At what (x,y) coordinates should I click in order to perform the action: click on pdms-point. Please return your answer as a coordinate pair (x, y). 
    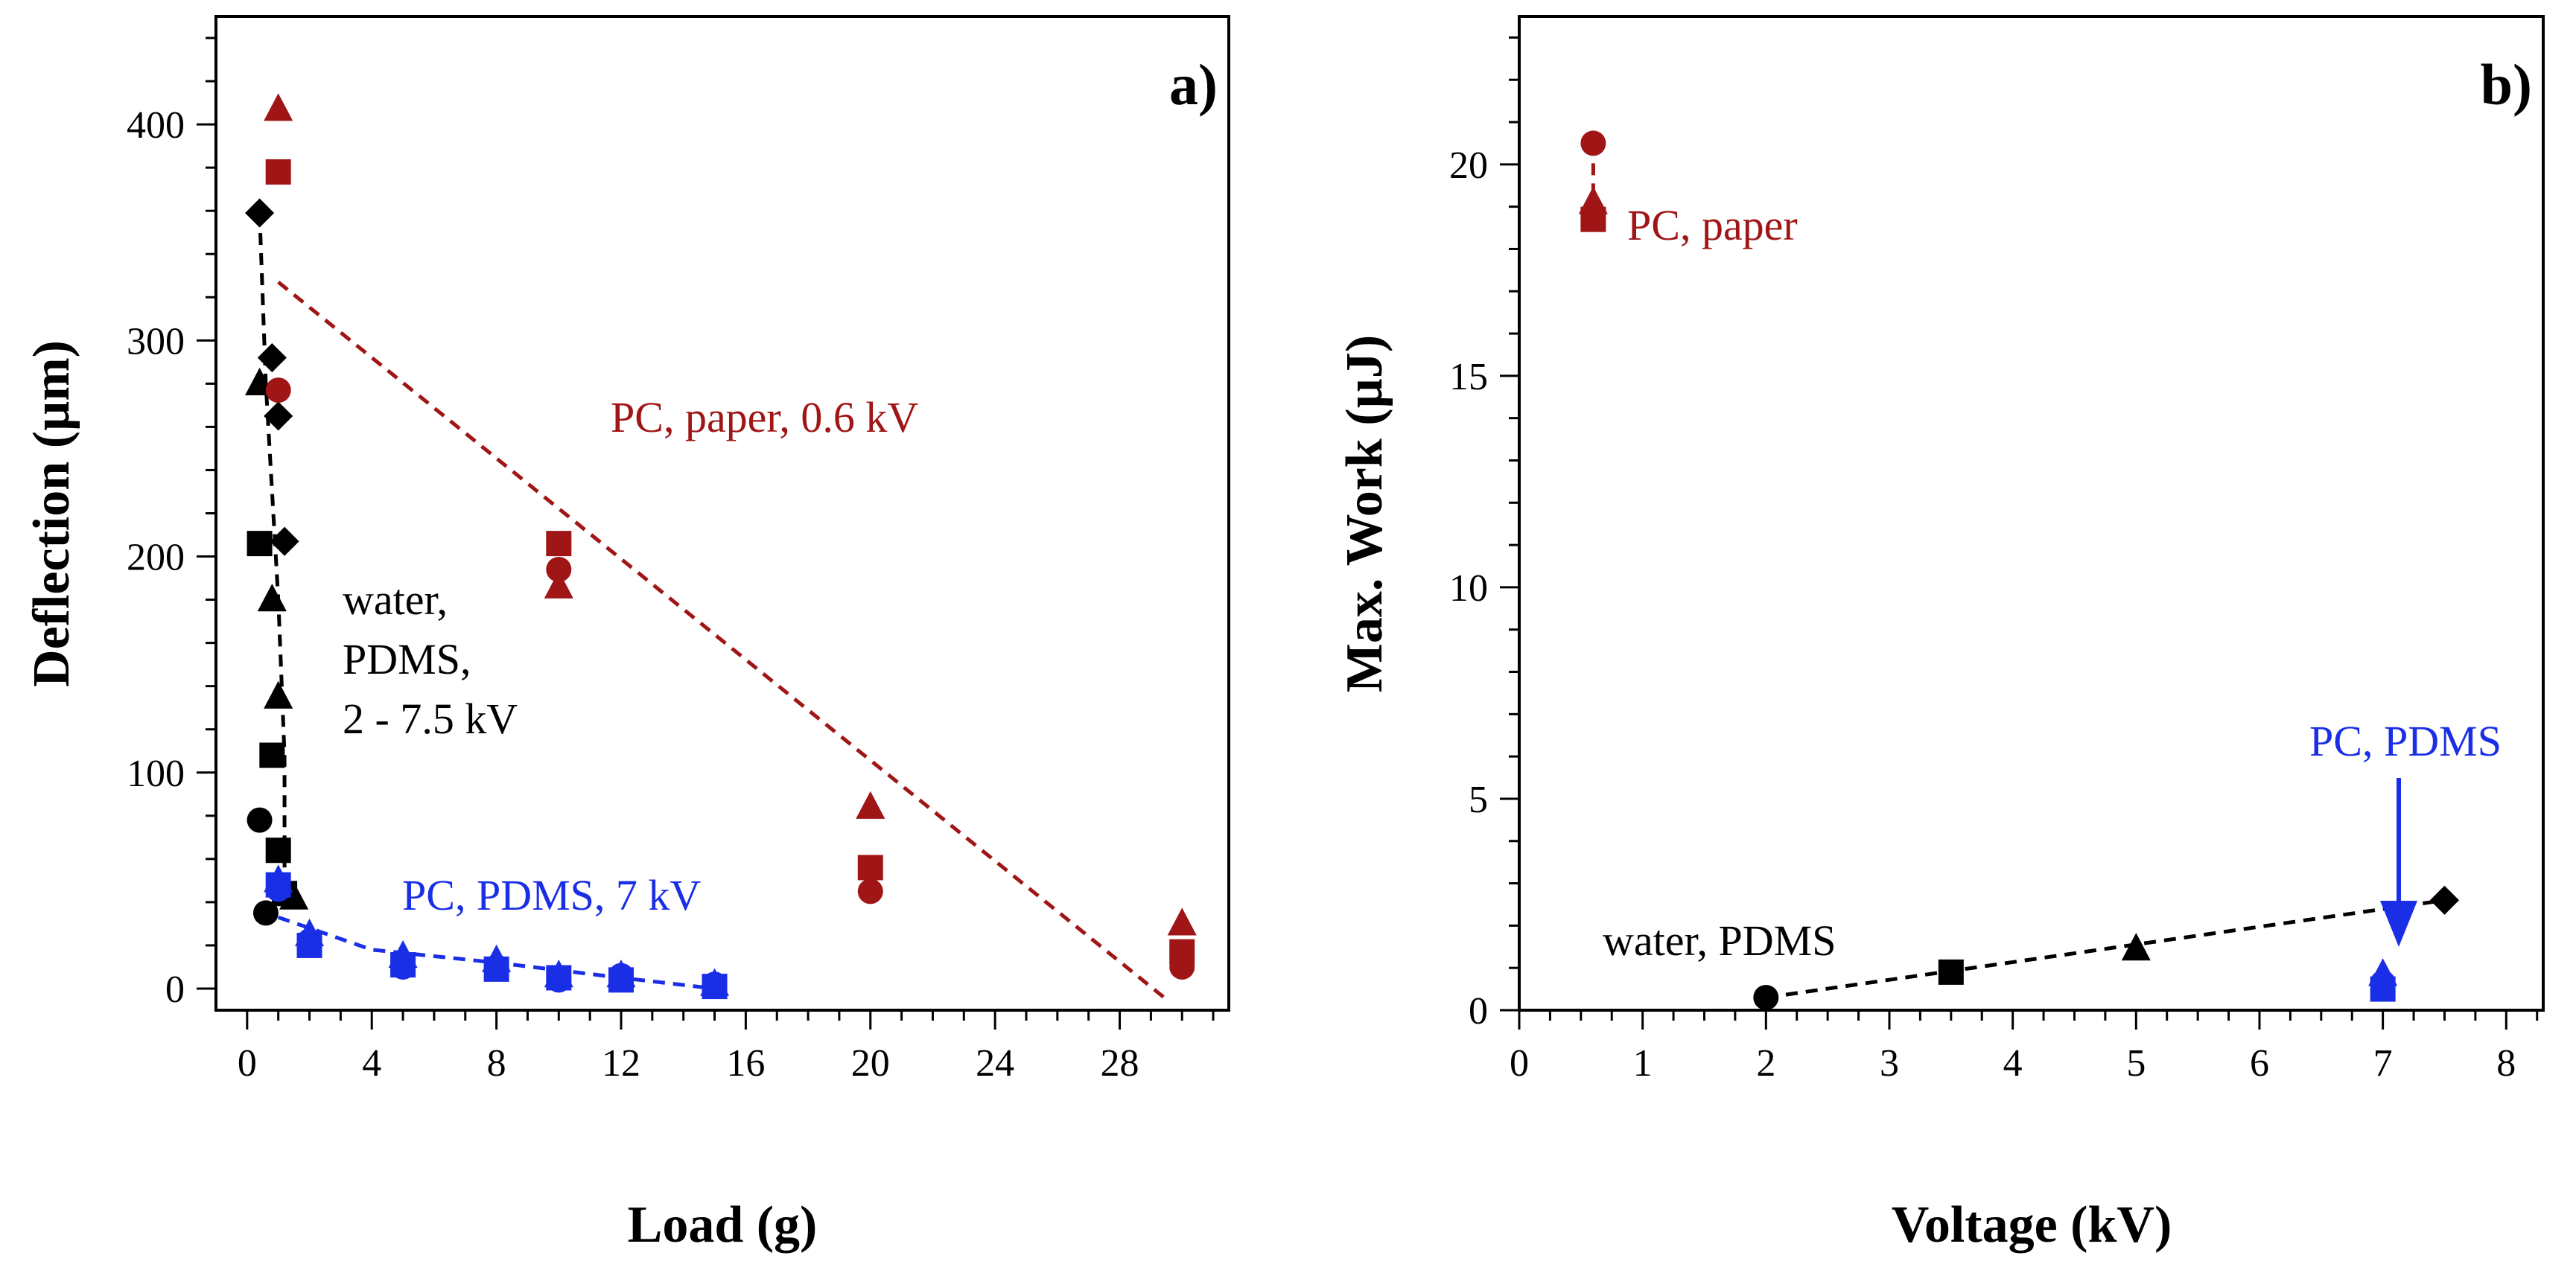
    Looking at the image, I should click on (2383, 989).